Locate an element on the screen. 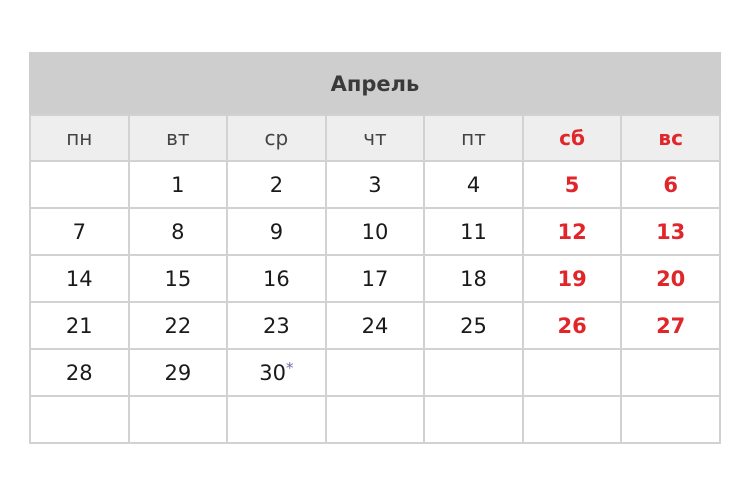 The width and height of the screenshot is (750, 500). day-cell: 14 is located at coordinates (79, 278).